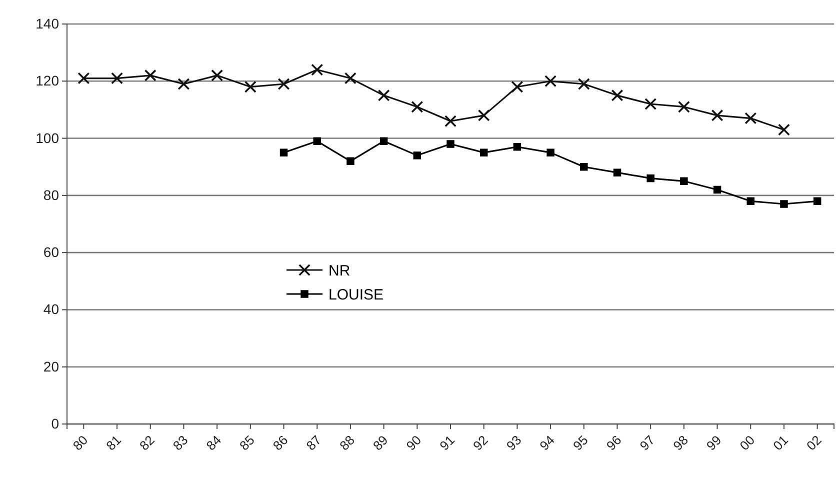 The height and width of the screenshot is (478, 838). I want to click on x-tick-label: 89, so click(380, 443).